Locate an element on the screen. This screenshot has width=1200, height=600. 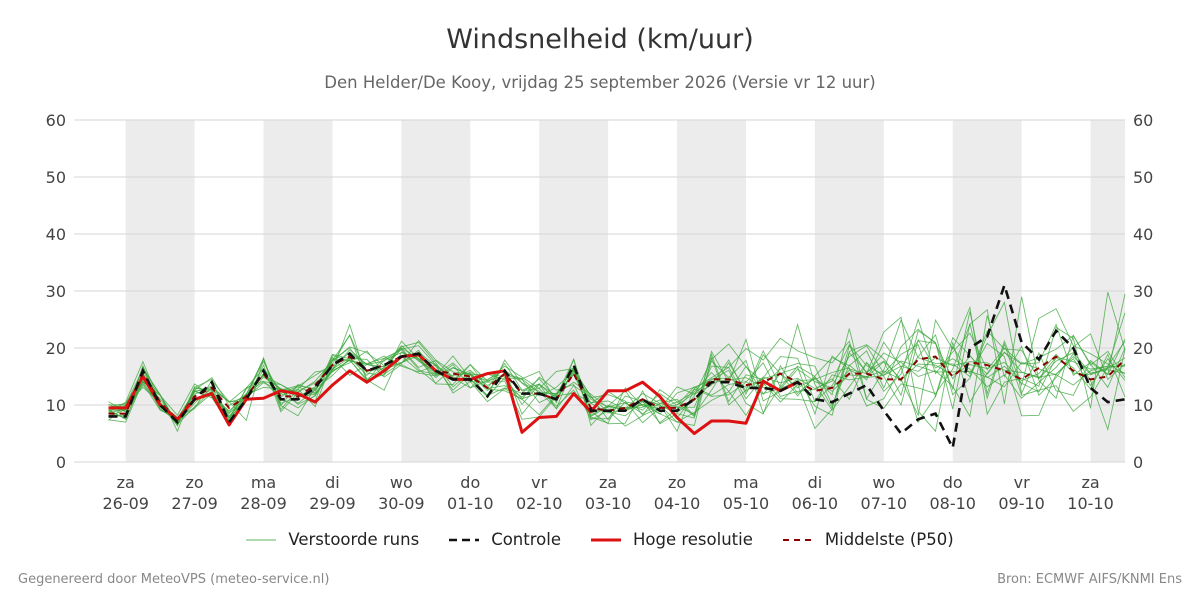
x-tick-date: 02-10 is located at coordinates (539, 503).